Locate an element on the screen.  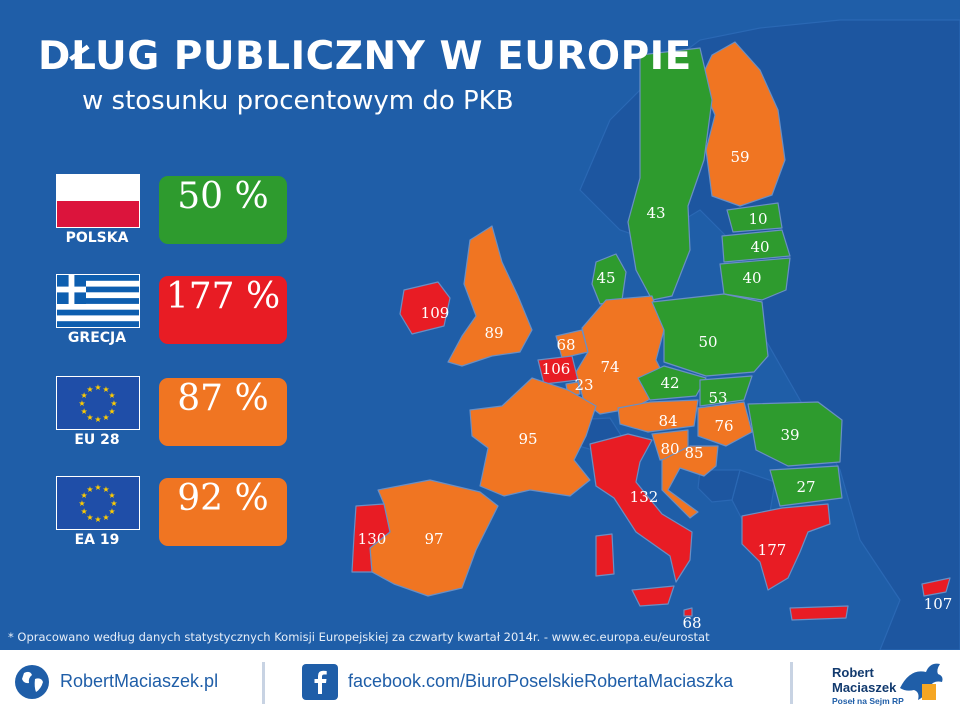
island-sicily is located at coordinates (653, 596).